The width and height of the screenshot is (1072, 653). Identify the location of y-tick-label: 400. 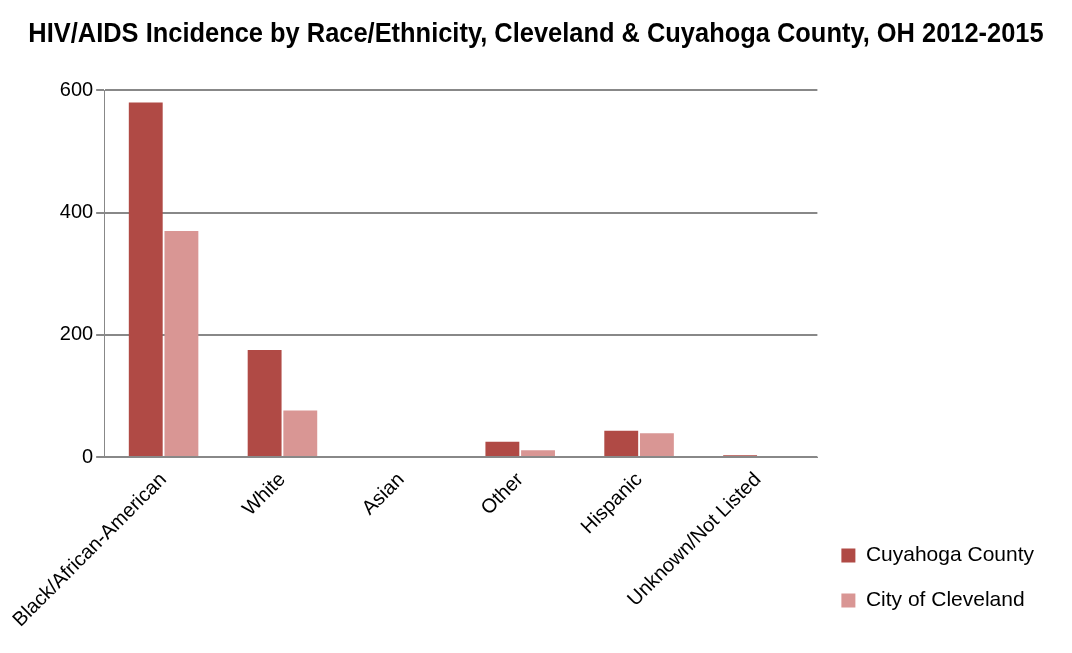
(76, 211).